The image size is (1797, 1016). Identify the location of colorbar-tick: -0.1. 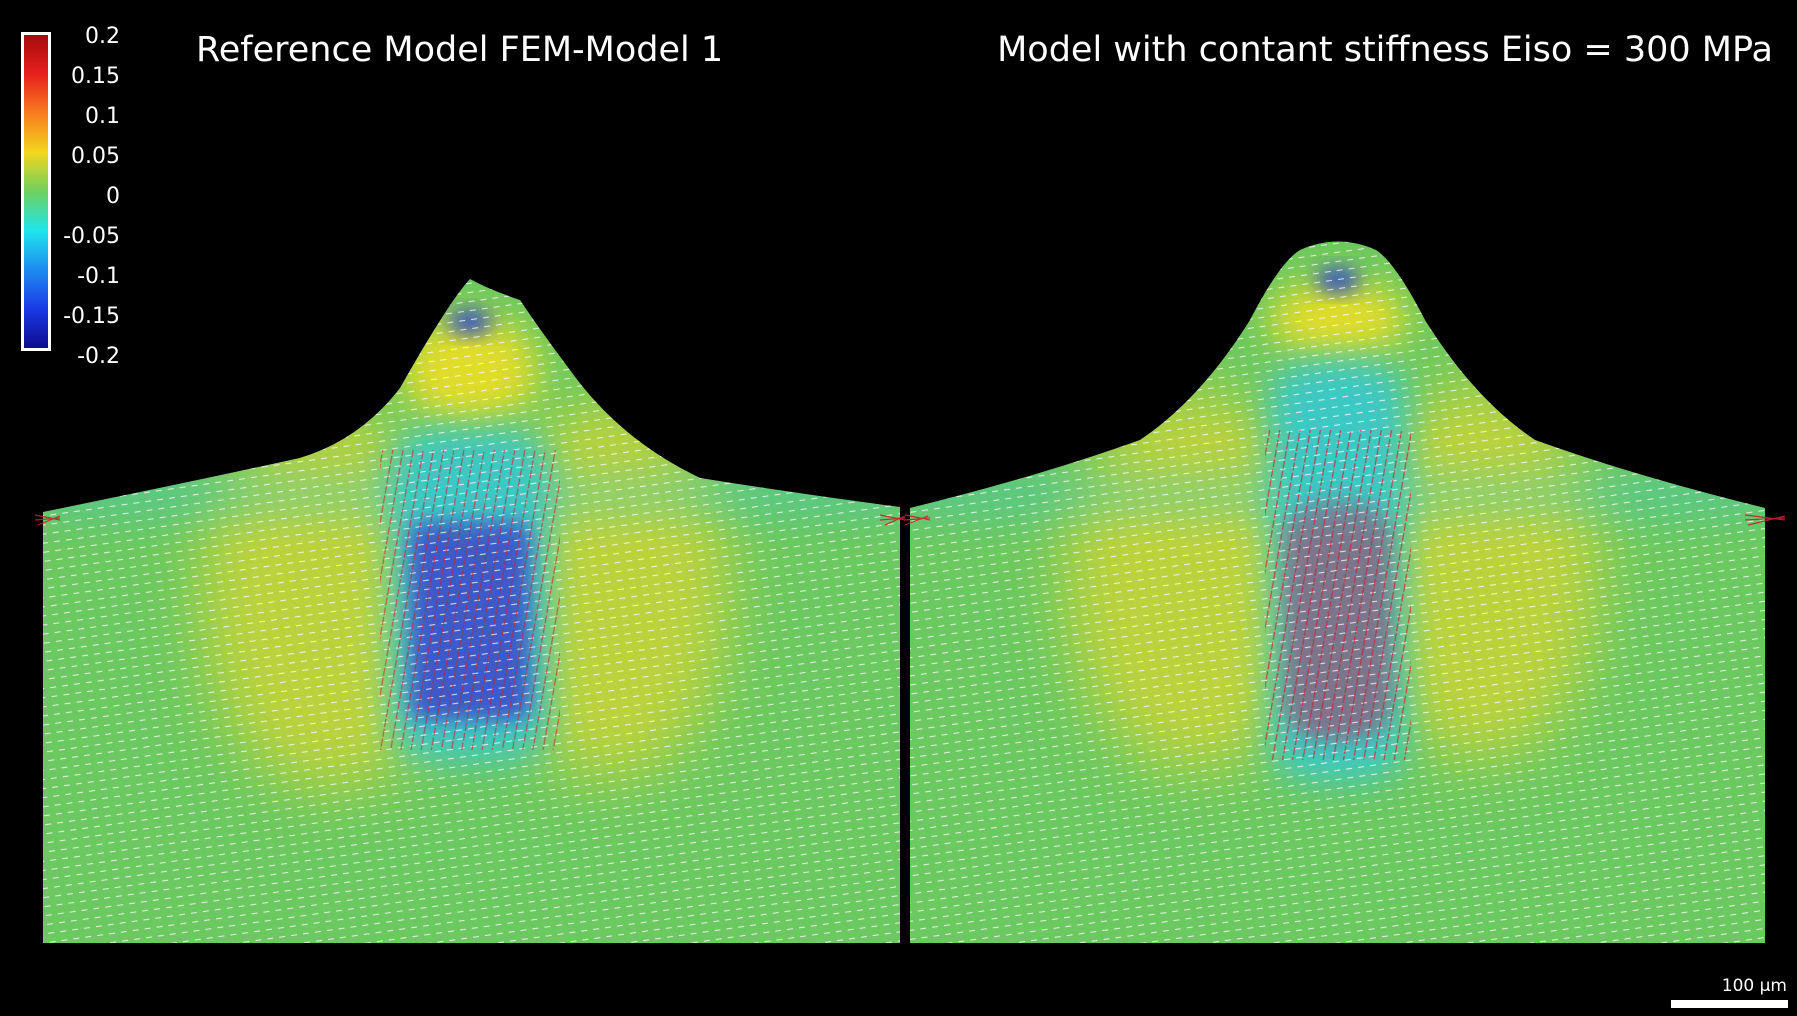
(98, 276).